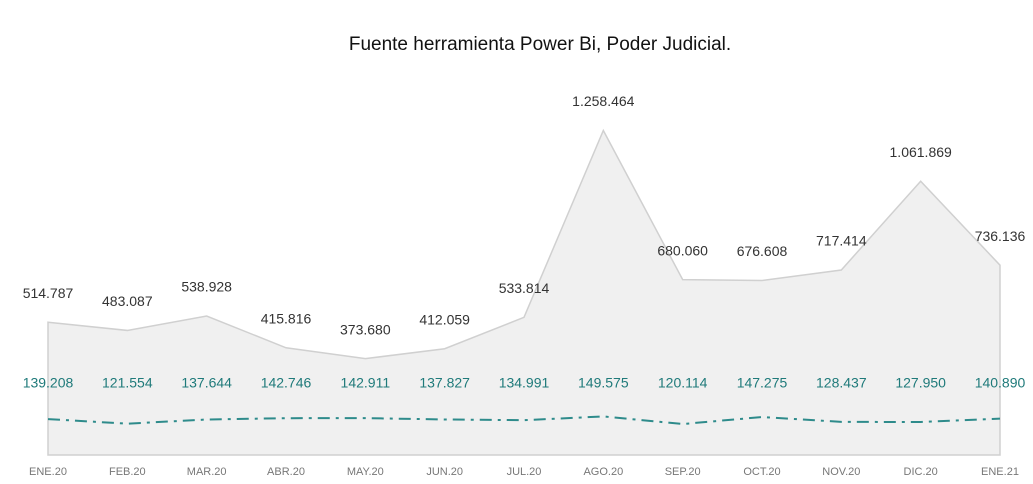 The width and height of the screenshot is (1033, 484). What do you see at coordinates (524, 420) in the screenshot?
I see `line` at bounding box center [524, 420].